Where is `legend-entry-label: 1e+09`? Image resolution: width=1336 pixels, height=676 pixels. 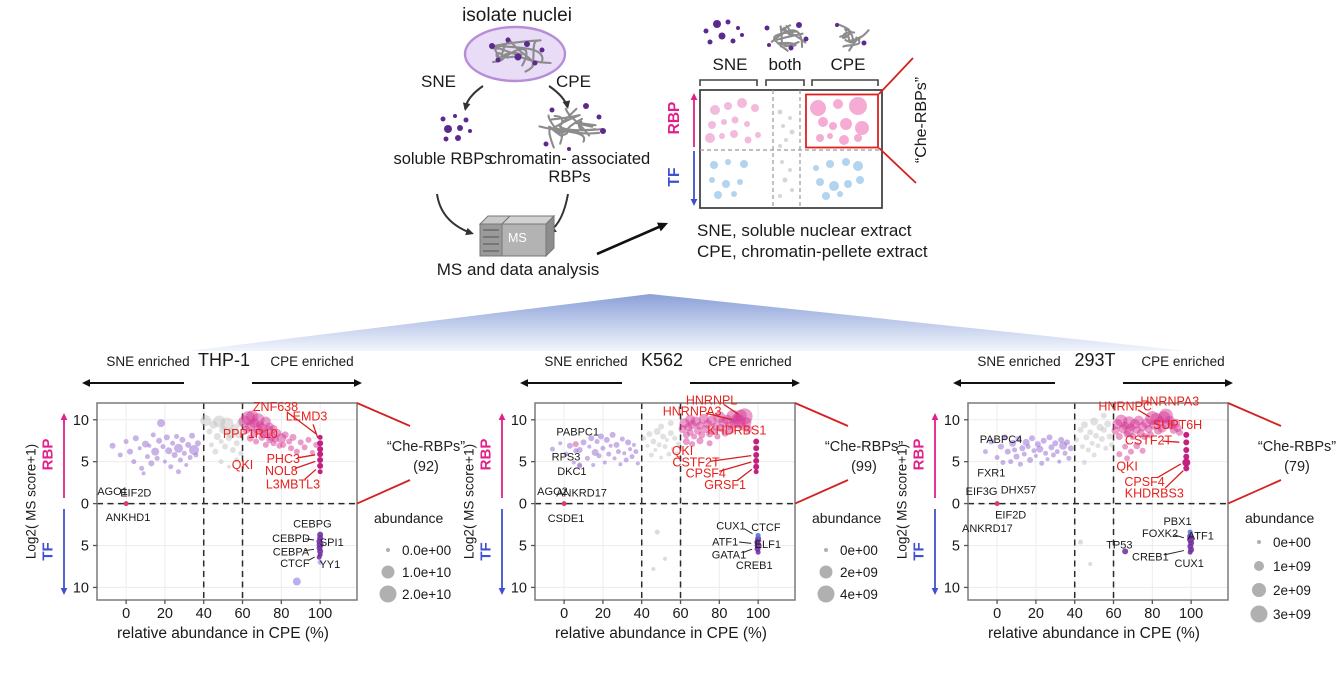 legend-entry-label: 1e+09 is located at coordinates (1292, 566).